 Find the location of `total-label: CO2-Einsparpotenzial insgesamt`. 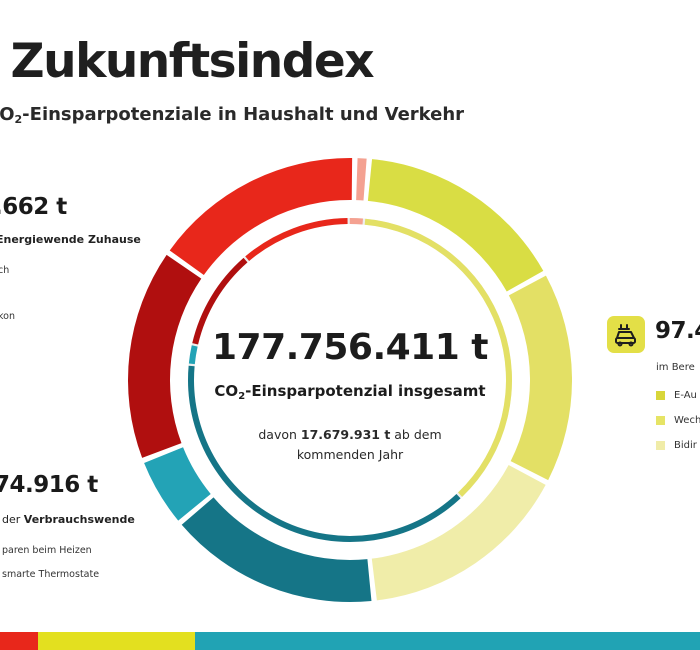

total-label: CO2-Einsparpotenzial insgesamt is located at coordinates (350, 392).